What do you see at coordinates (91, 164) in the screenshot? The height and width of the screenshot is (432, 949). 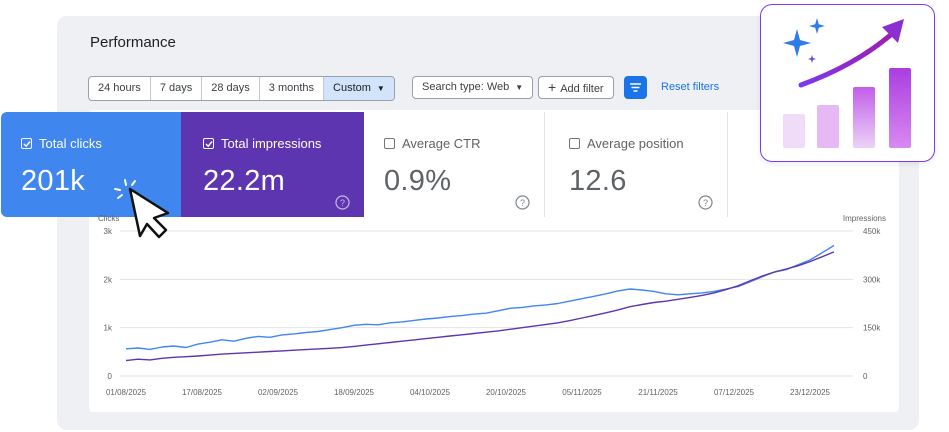 I see `metric-card-total-clicks: Total clicks 201k` at bounding box center [91, 164].